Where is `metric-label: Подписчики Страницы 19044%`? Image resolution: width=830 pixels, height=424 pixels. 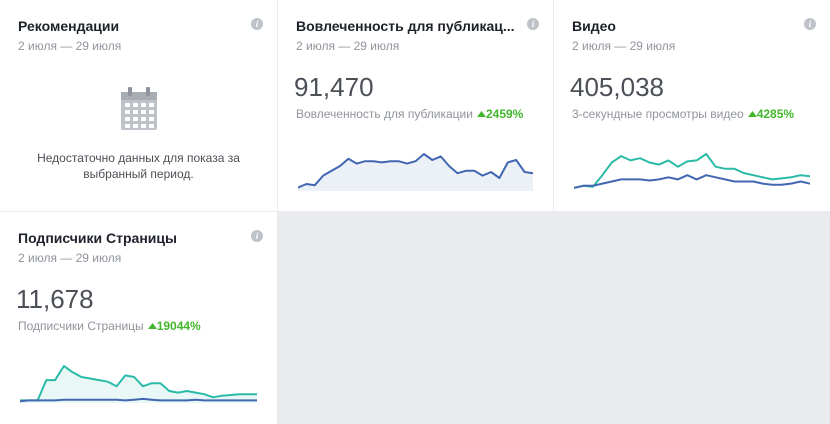 metric-label: Подписчики Страницы 19044% is located at coordinates (109, 326).